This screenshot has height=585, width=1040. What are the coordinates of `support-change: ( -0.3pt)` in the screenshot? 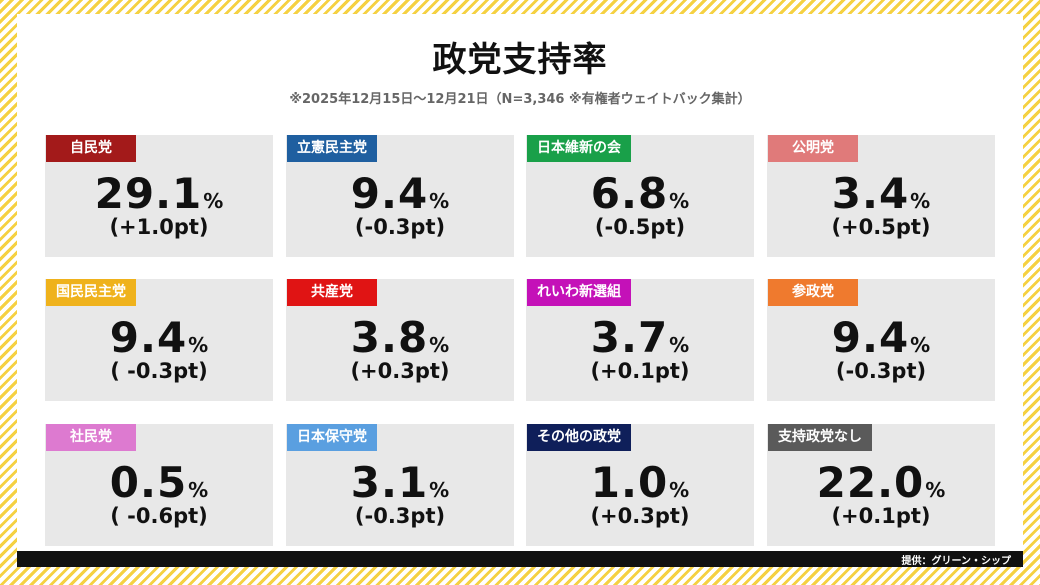 It's located at (159, 371).